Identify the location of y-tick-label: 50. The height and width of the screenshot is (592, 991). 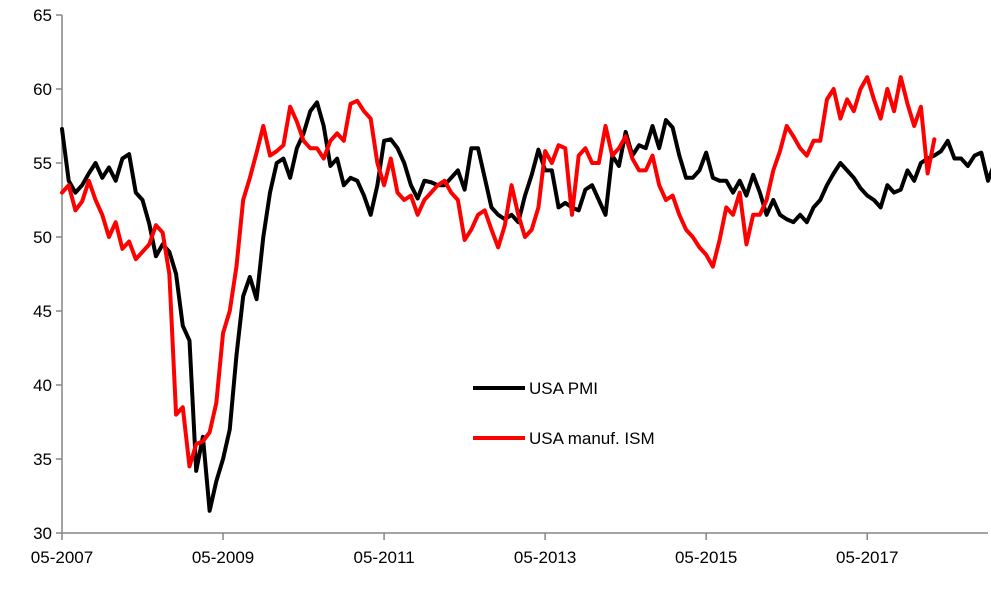
(42, 237).